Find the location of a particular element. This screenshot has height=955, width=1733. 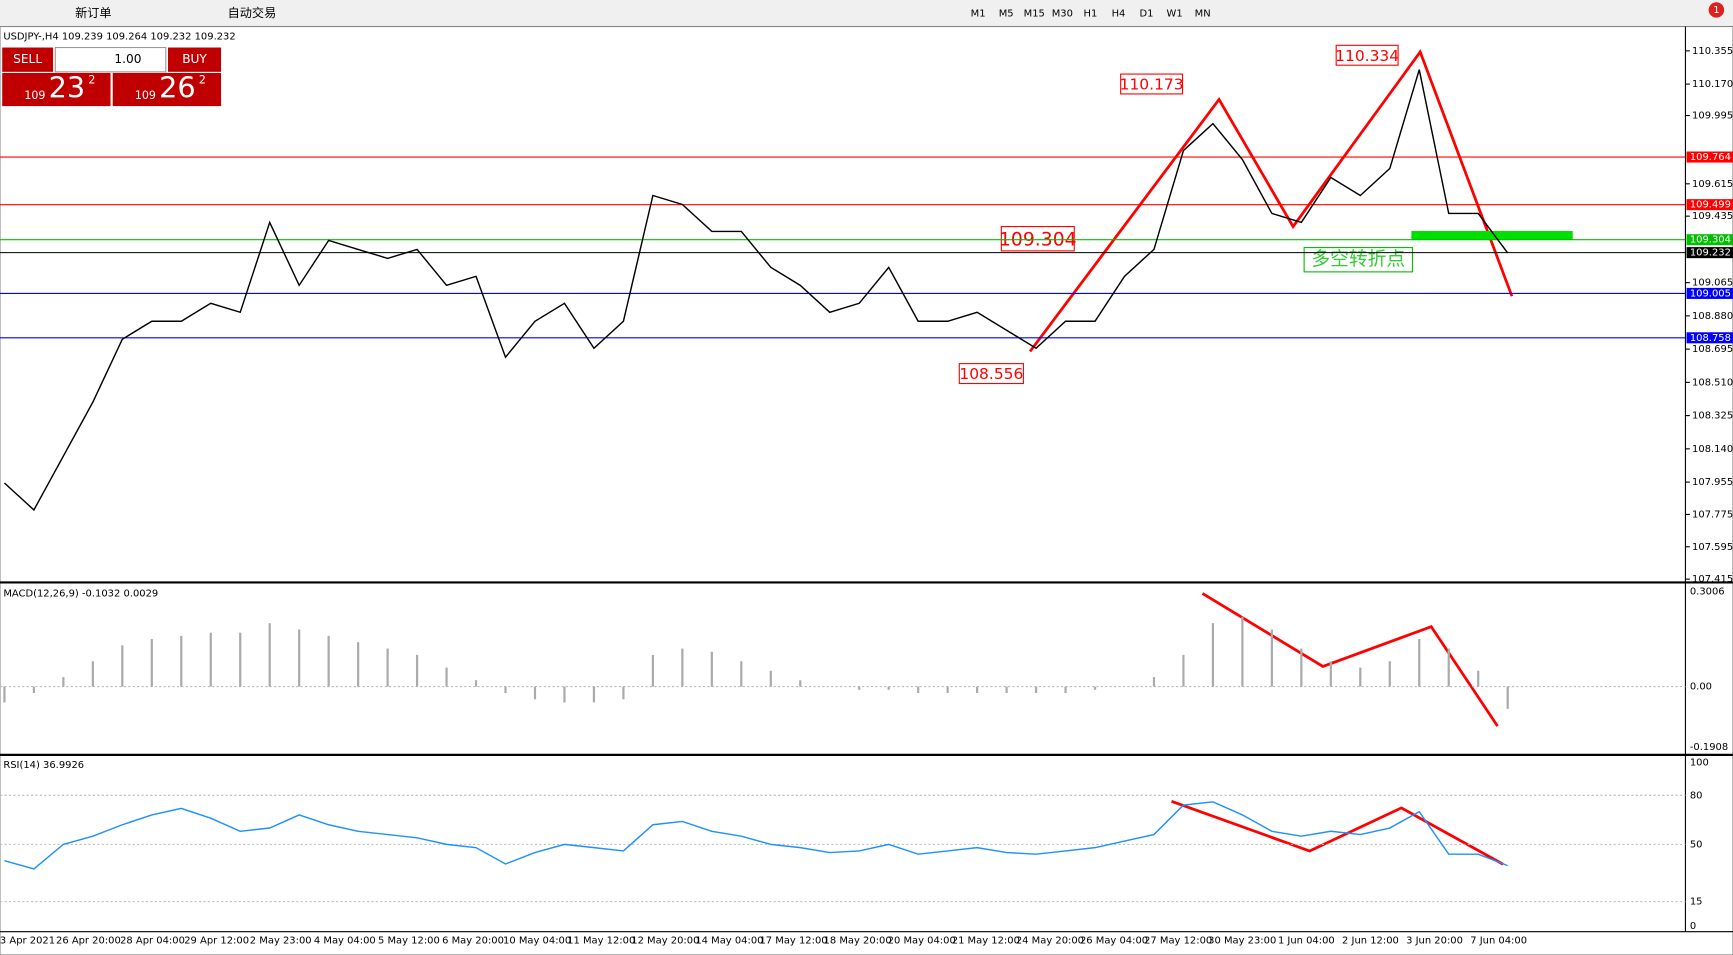

buy-price is located at coordinates (167, 89).